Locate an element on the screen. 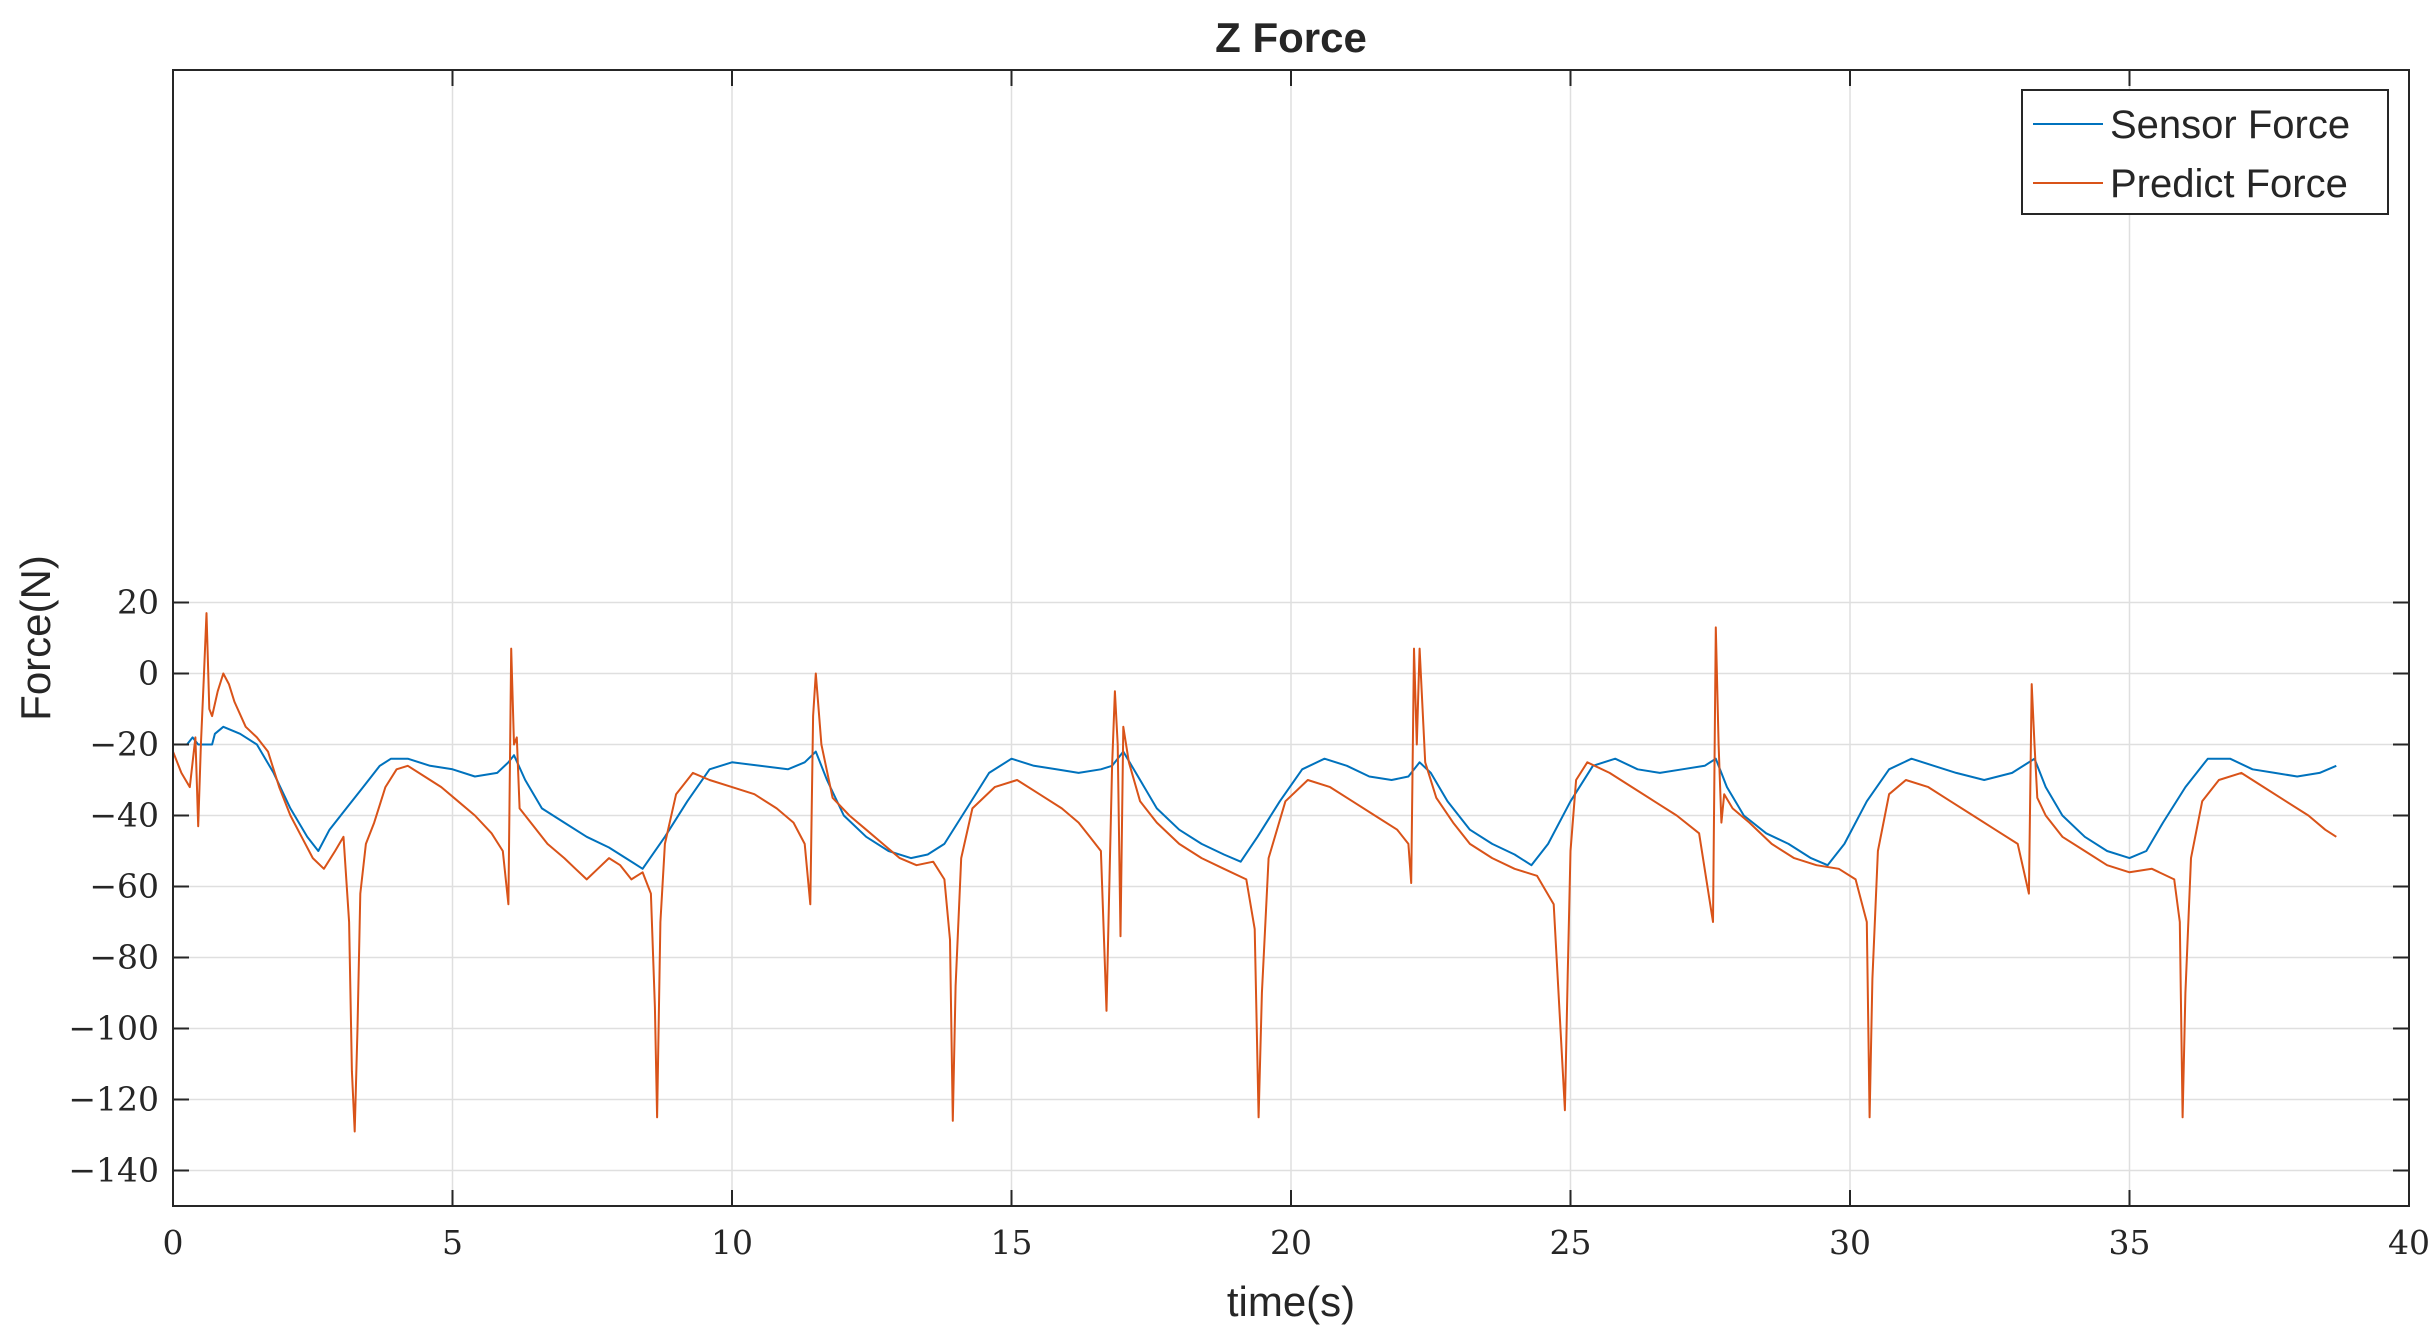 The height and width of the screenshot is (1340, 2436). legend-box is located at coordinates (2205, 152).